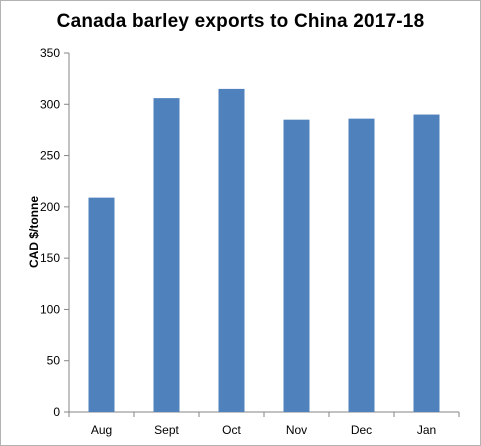 The height and width of the screenshot is (446, 481). What do you see at coordinates (50, 309) in the screenshot?
I see `y-tick-label: 100` at bounding box center [50, 309].